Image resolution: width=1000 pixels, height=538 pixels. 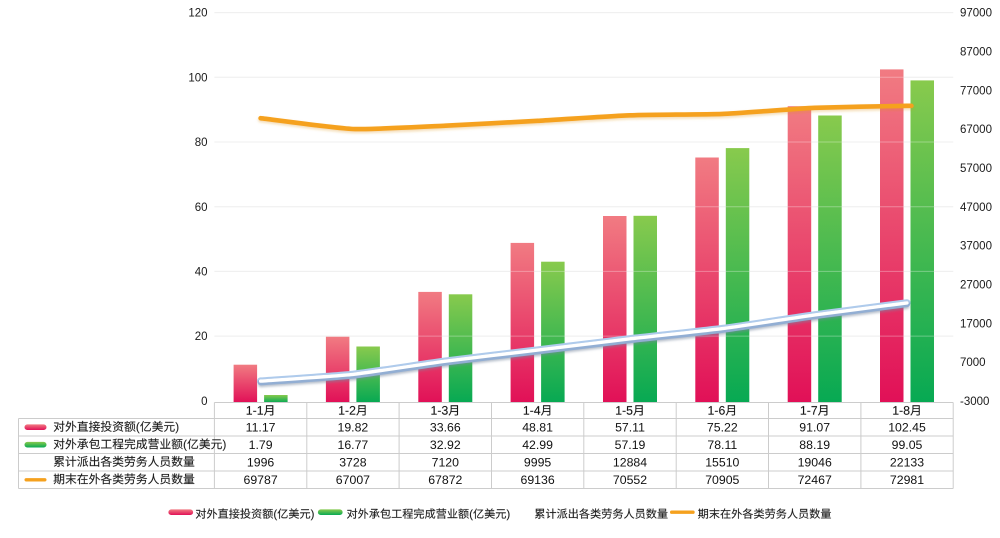 I want to click on svg-text: 0, so click(x=204, y=402).